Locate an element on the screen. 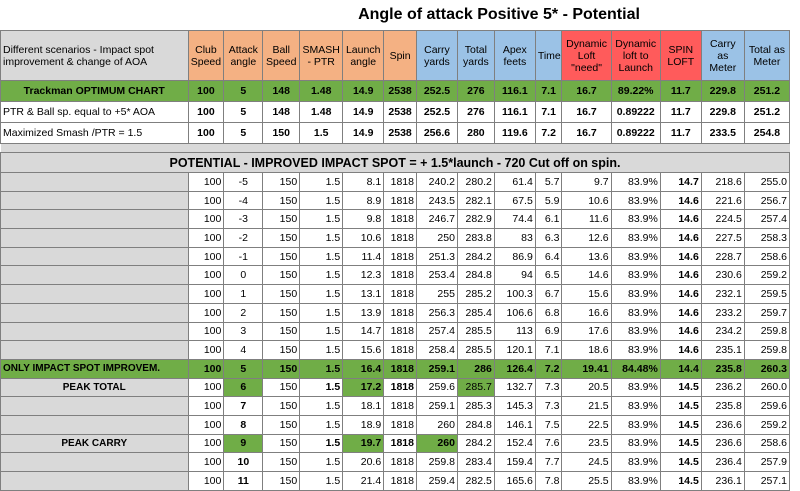 This screenshot has width=800, height=491. table-cell: 259.2 is located at coordinates (767, 424).